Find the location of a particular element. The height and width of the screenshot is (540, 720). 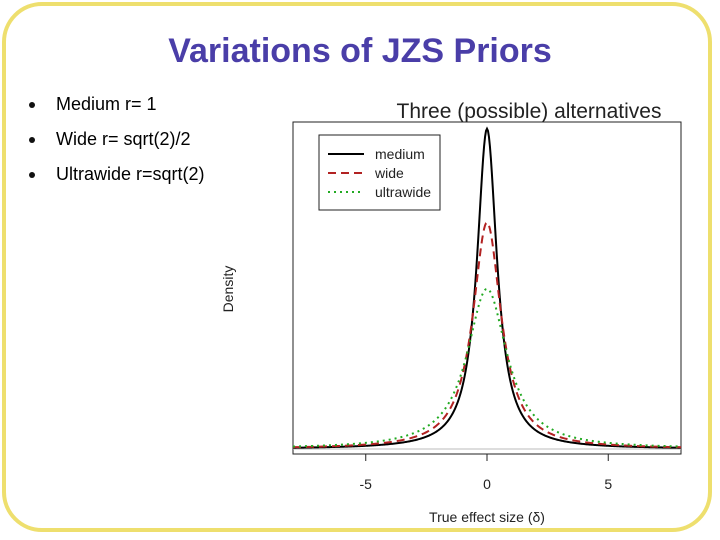

y-axis-label: Density is located at coordinates (228, 289).